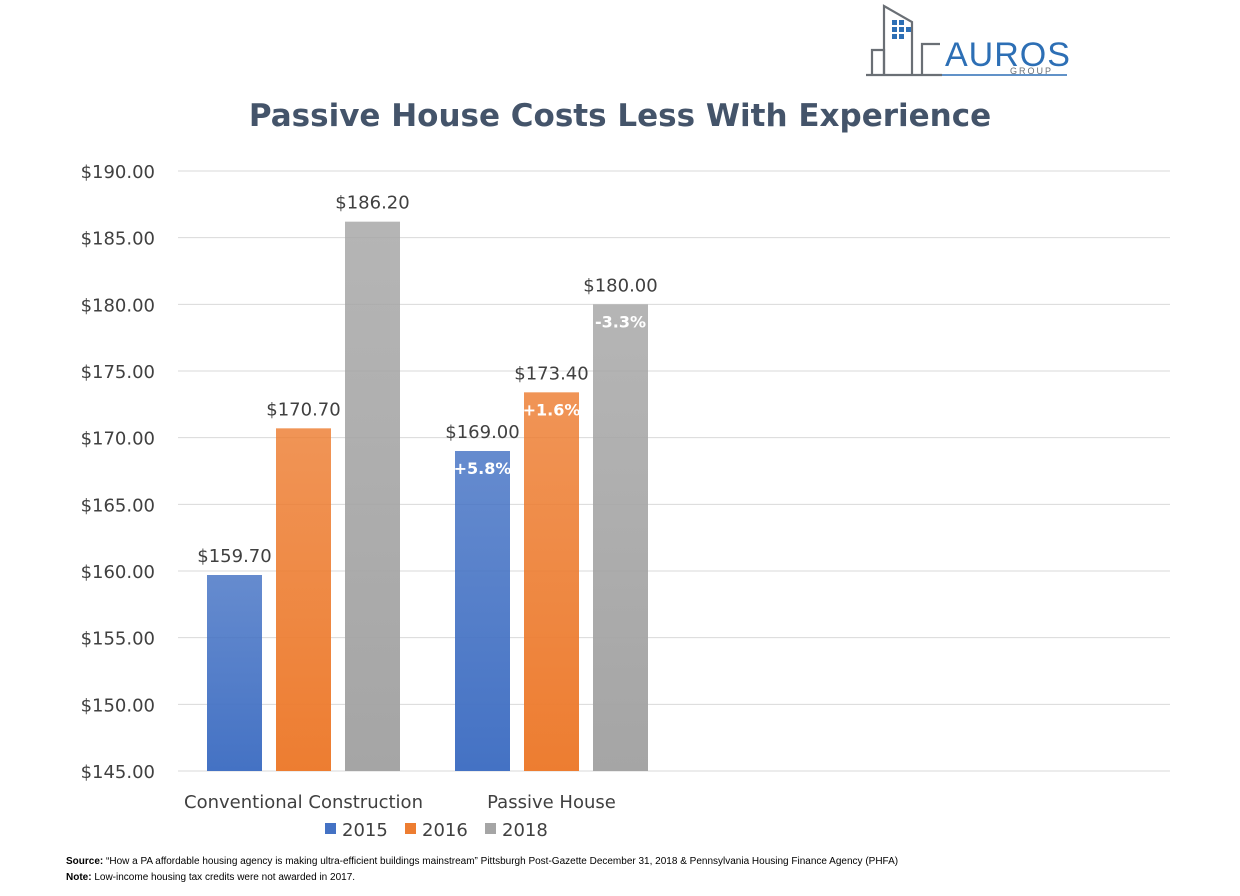  What do you see at coordinates (1032, 71) in the screenshot?
I see `logo-subtitle: GROUP` at bounding box center [1032, 71].